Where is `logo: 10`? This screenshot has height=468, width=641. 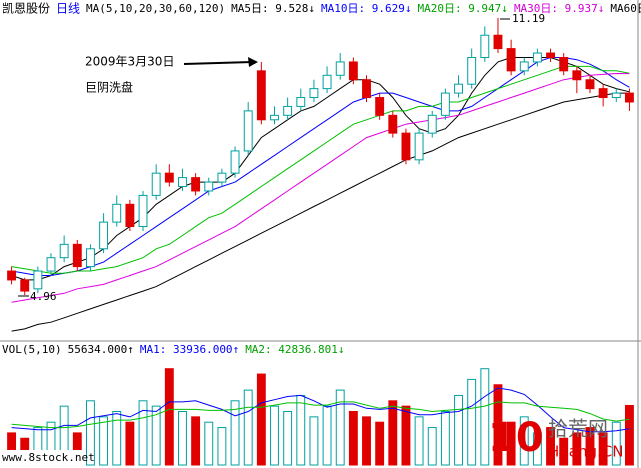 logo: 10 is located at coordinates (516, 438).